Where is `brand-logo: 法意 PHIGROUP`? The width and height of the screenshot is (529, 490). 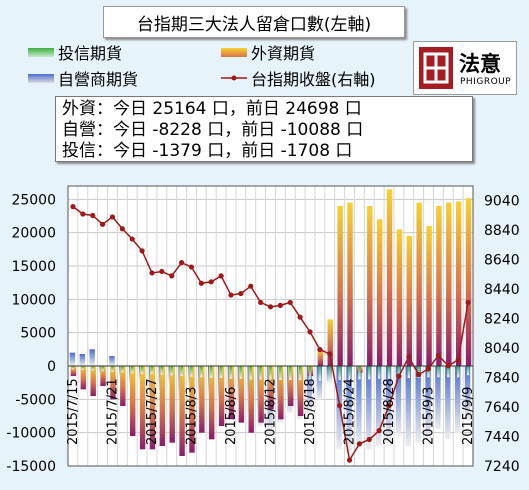 brand-logo: 法意 PHIGROUP is located at coordinates (465, 68).